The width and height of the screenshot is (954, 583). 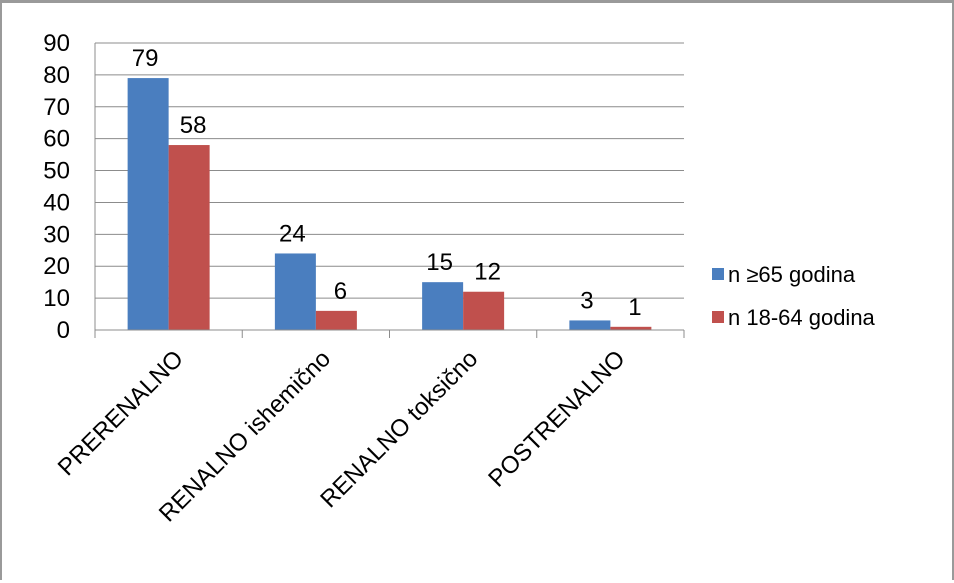 I want to click on y-tick-label: 90, so click(x=56, y=43).